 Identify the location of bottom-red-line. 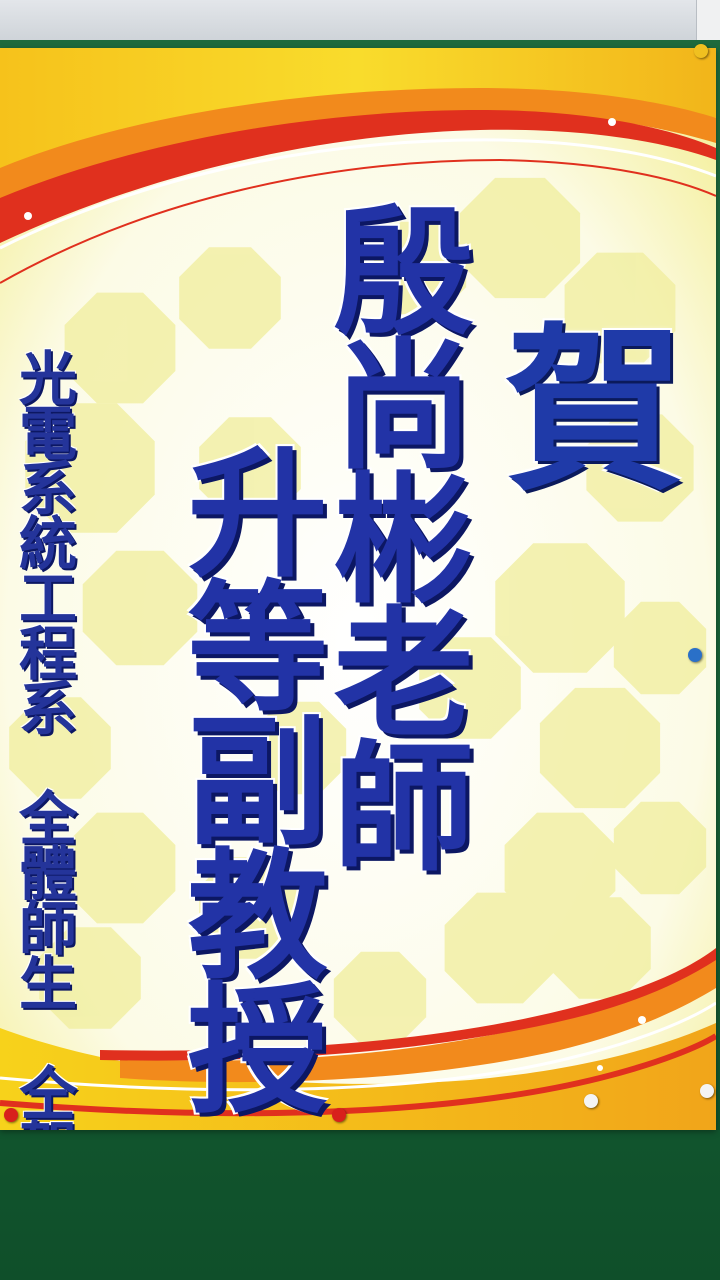
(358, 1075).